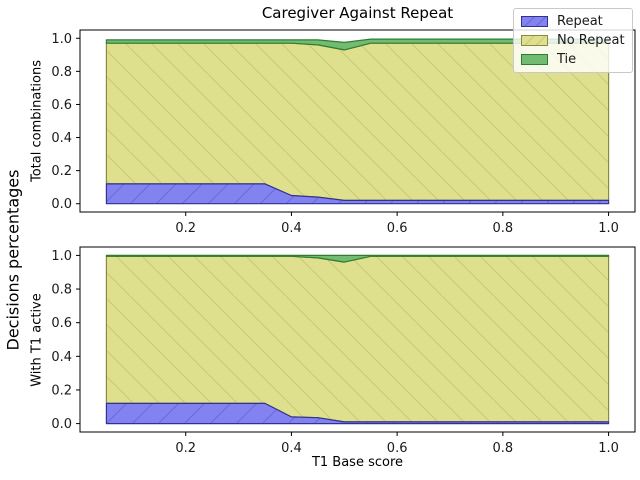 This screenshot has width=640, height=480. I want to click on tie-area, so click(357, 44).